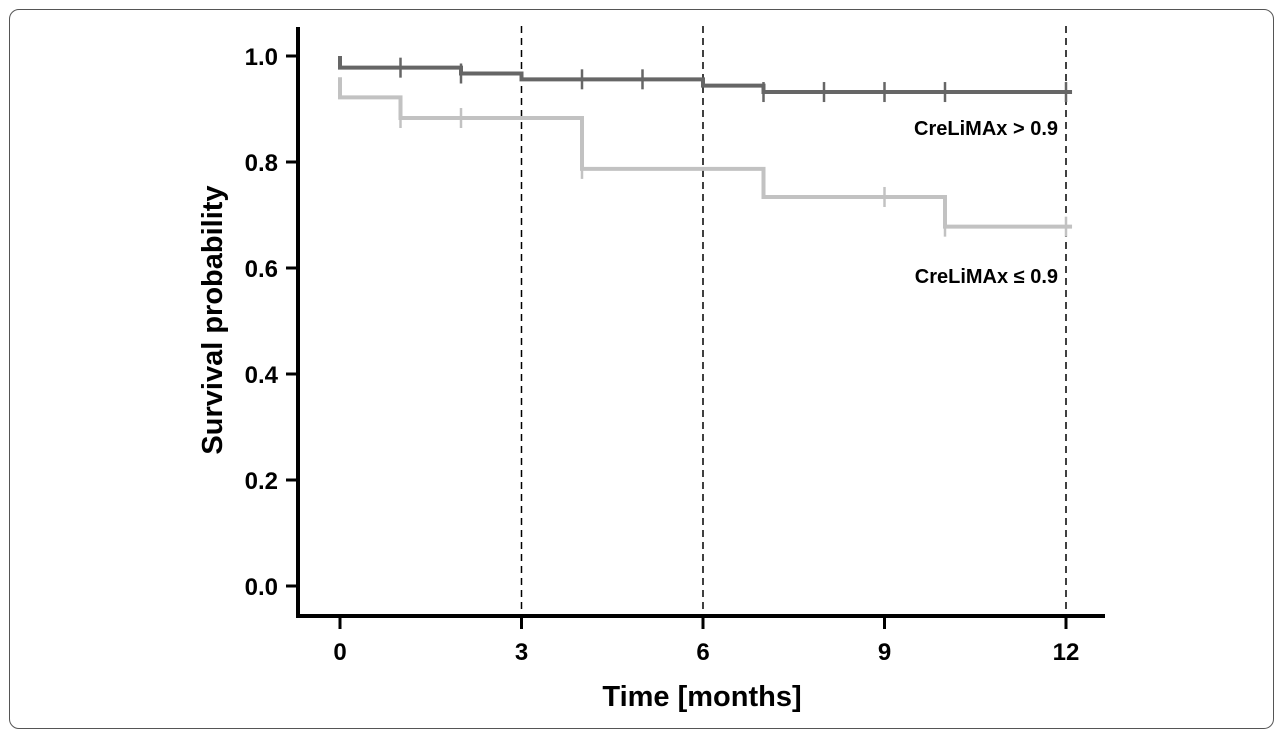 This screenshot has width=1284, height=729. What do you see at coordinates (986, 129) in the screenshot?
I see `series-label-high: CreLiMAx > 0.9` at bounding box center [986, 129].